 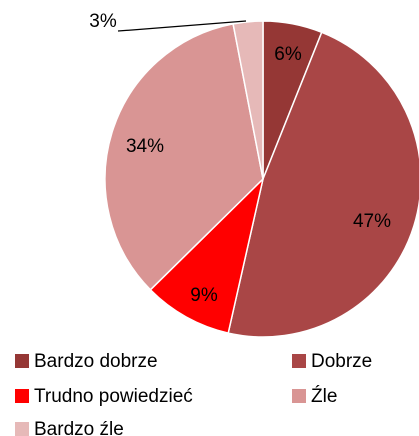 What do you see at coordinates (113, 396) in the screenshot?
I see `legend-label: Trudno powiedzieć` at bounding box center [113, 396].